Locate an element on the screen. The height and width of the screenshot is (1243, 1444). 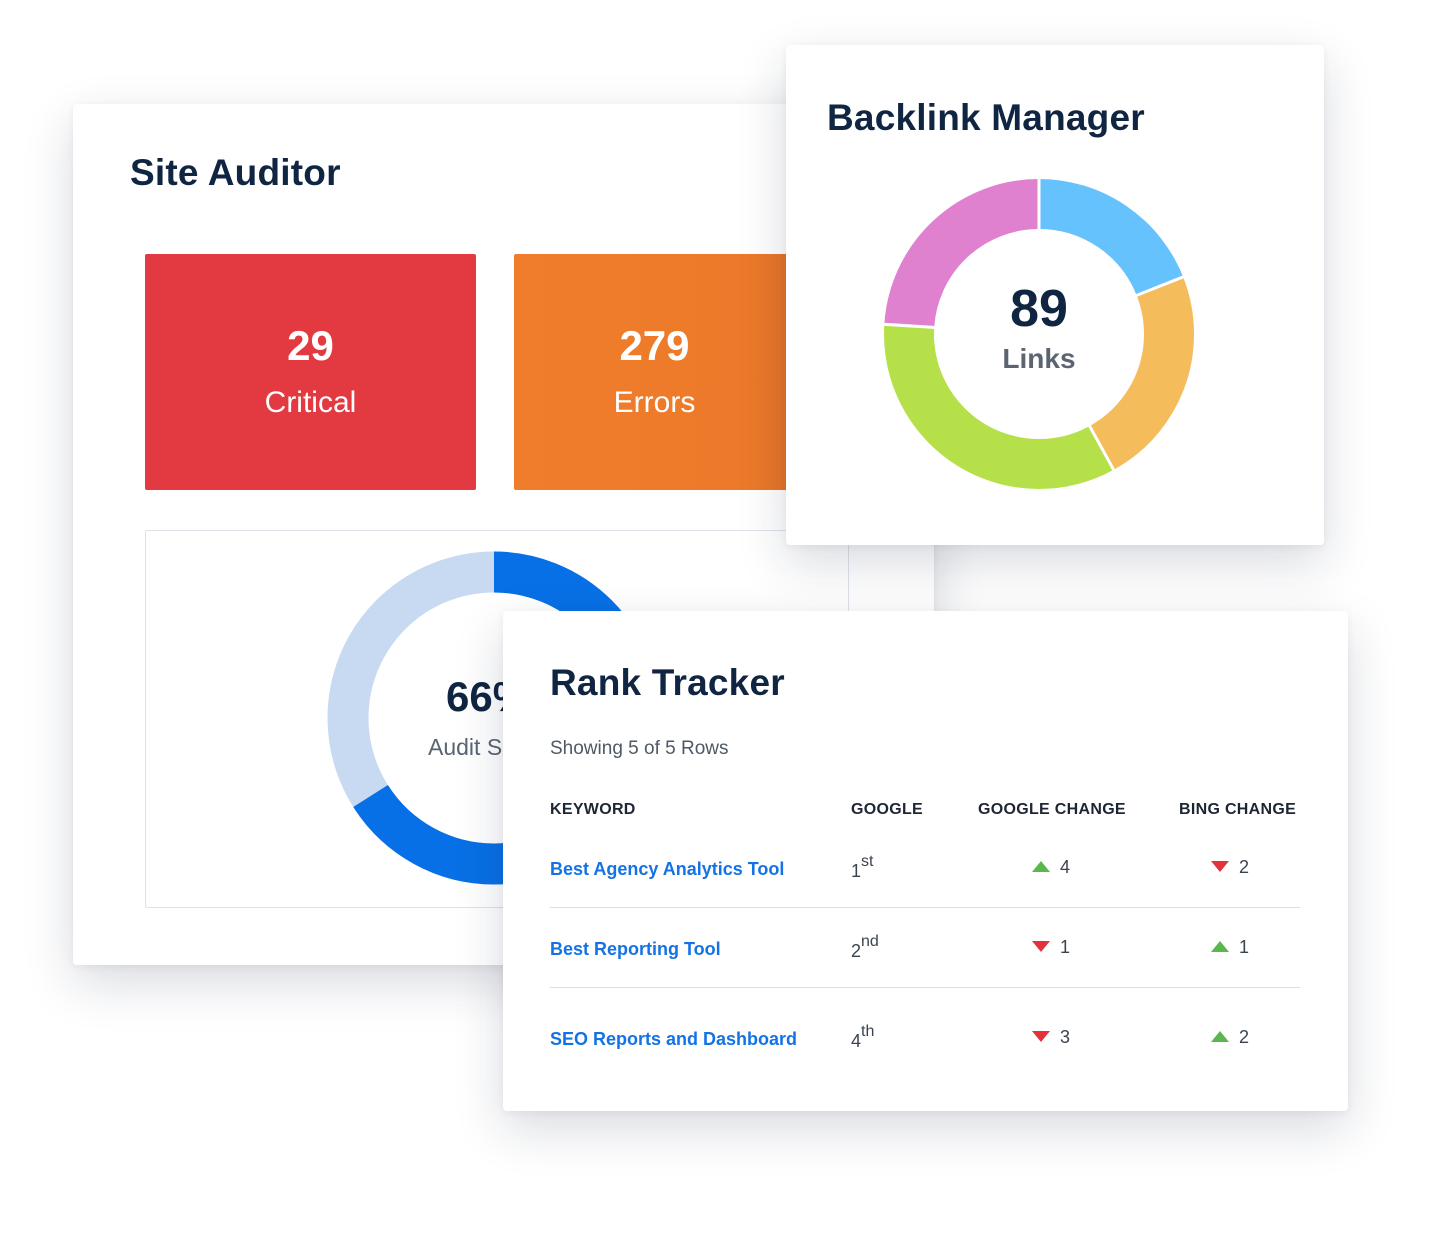
rows-count-info: Showing 5 of 5 Rows is located at coordinates (639, 748).